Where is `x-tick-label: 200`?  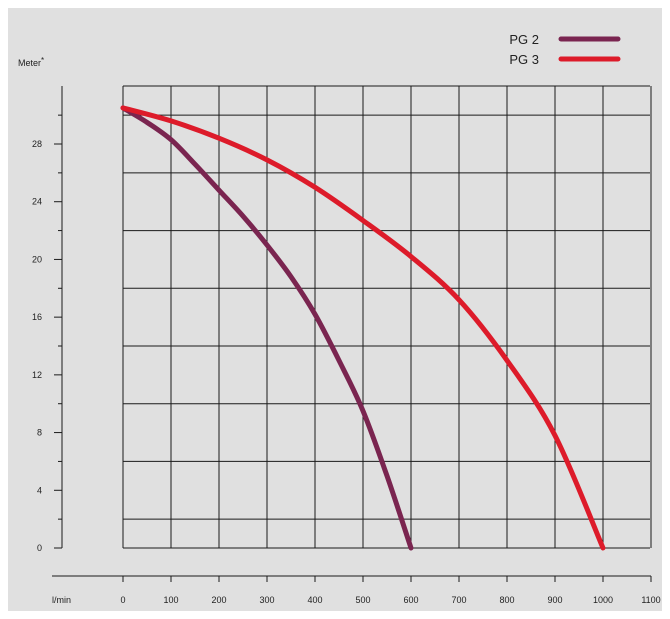 x-tick-label: 200 is located at coordinates (218, 600).